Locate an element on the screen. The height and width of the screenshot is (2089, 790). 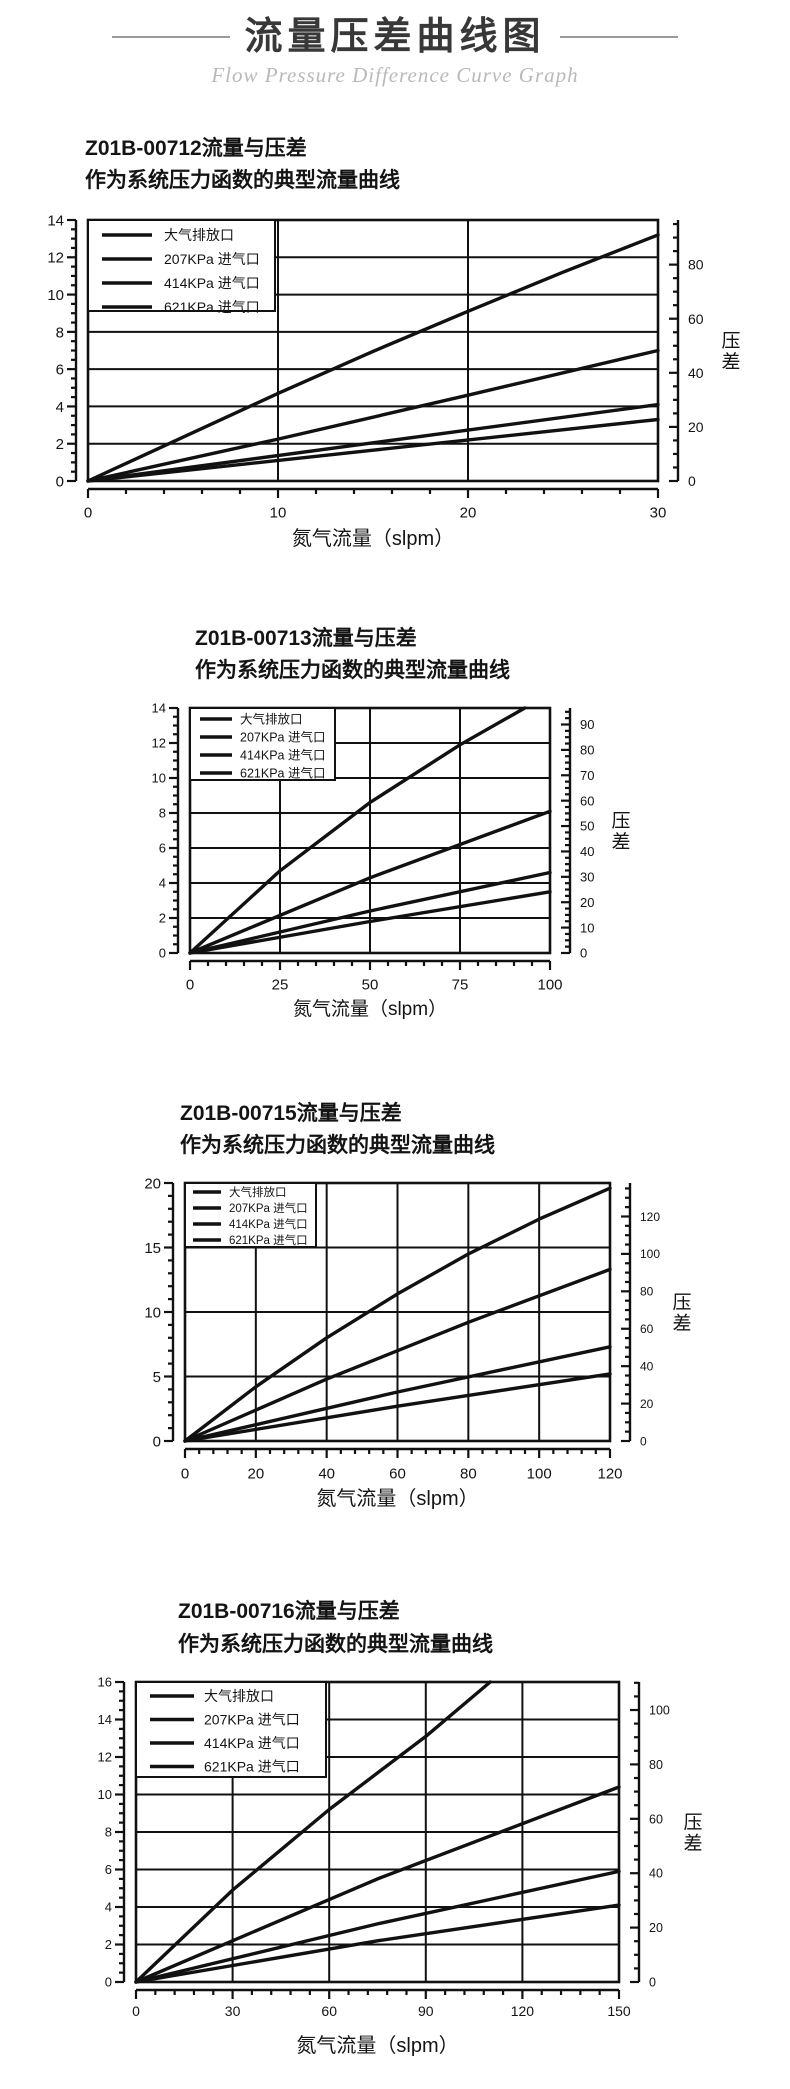
x-tick-label: 75 is located at coordinates (460, 984).